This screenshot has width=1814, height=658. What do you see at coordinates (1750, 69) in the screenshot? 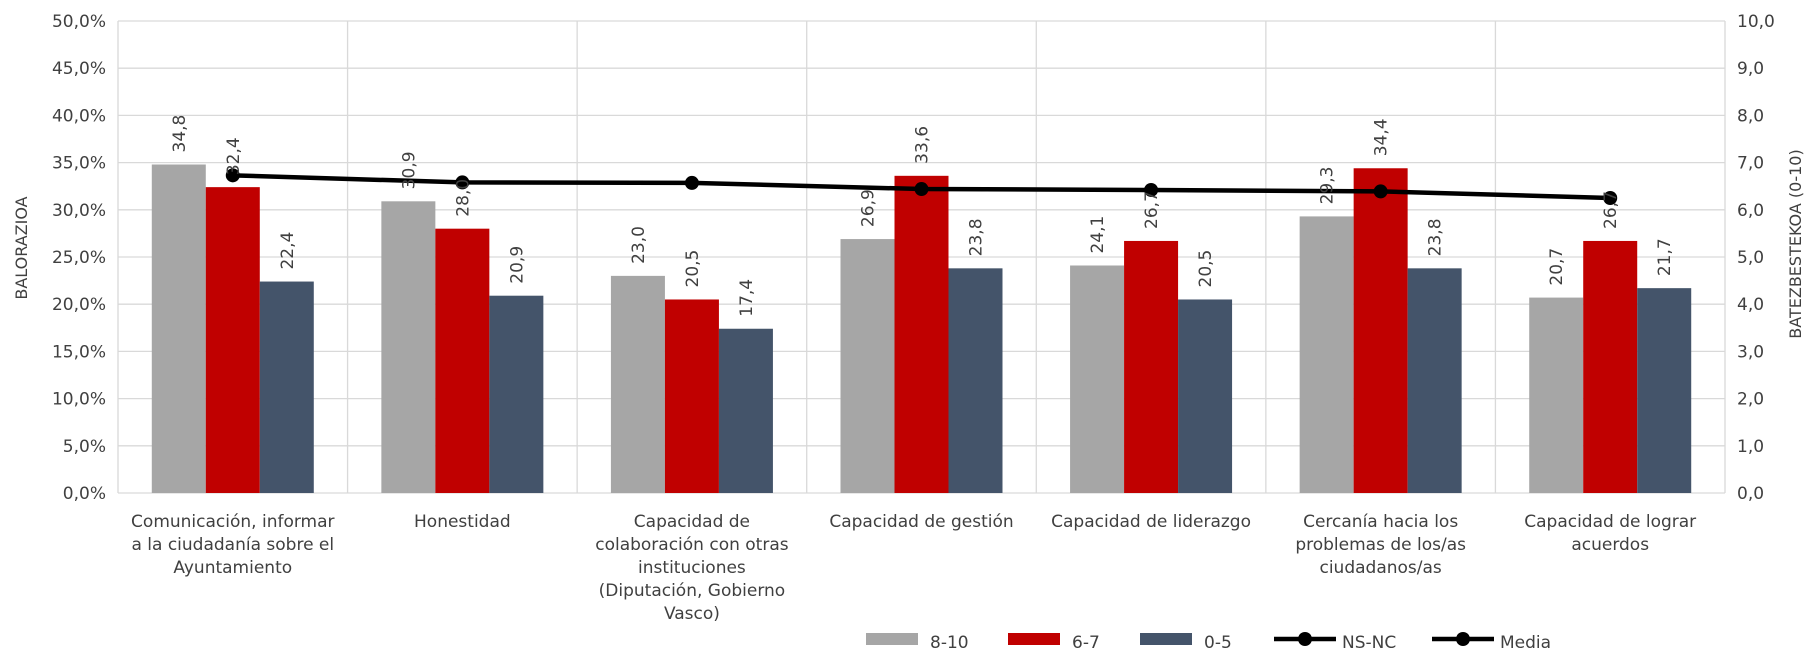
I see `y2-tick-label: 9,0` at bounding box center [1750, 69].